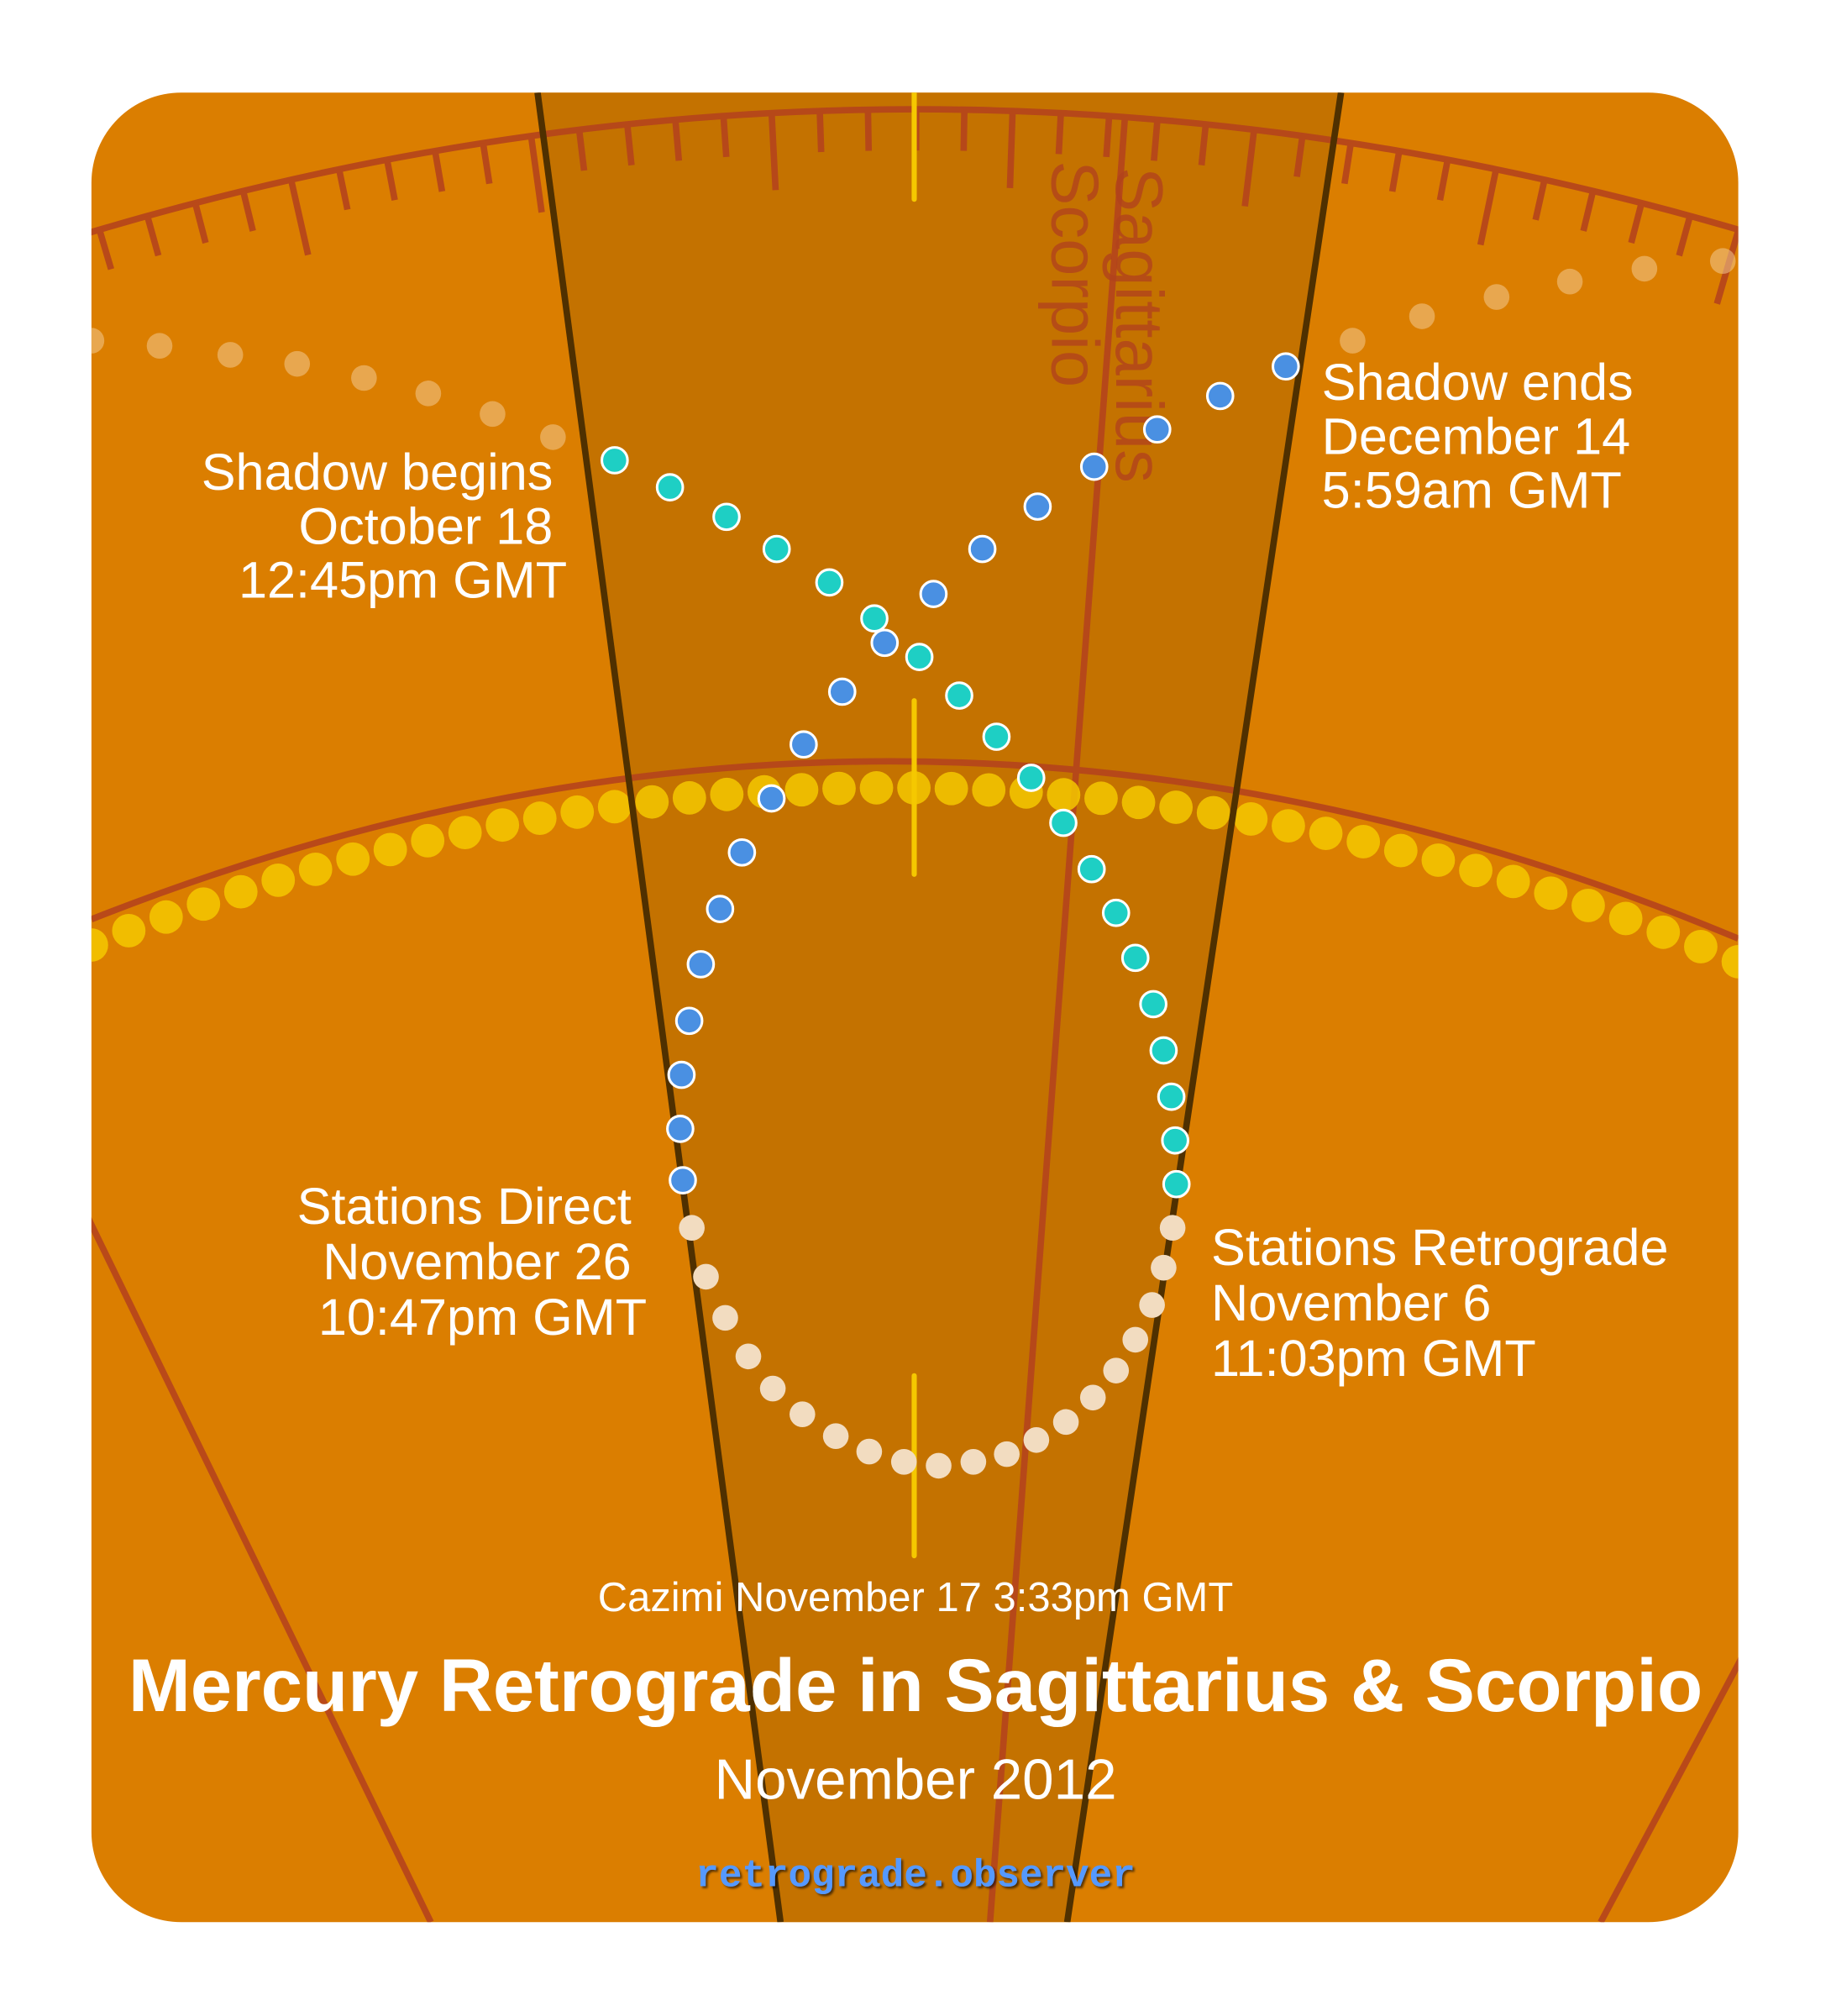 The width and height of the screenshot is (1831, 2016). What do you see at coordinates (1074, 273) in the screenshot?
I see `sign-label-scorpio: Scorpio` at bounding box center [1074, 273].